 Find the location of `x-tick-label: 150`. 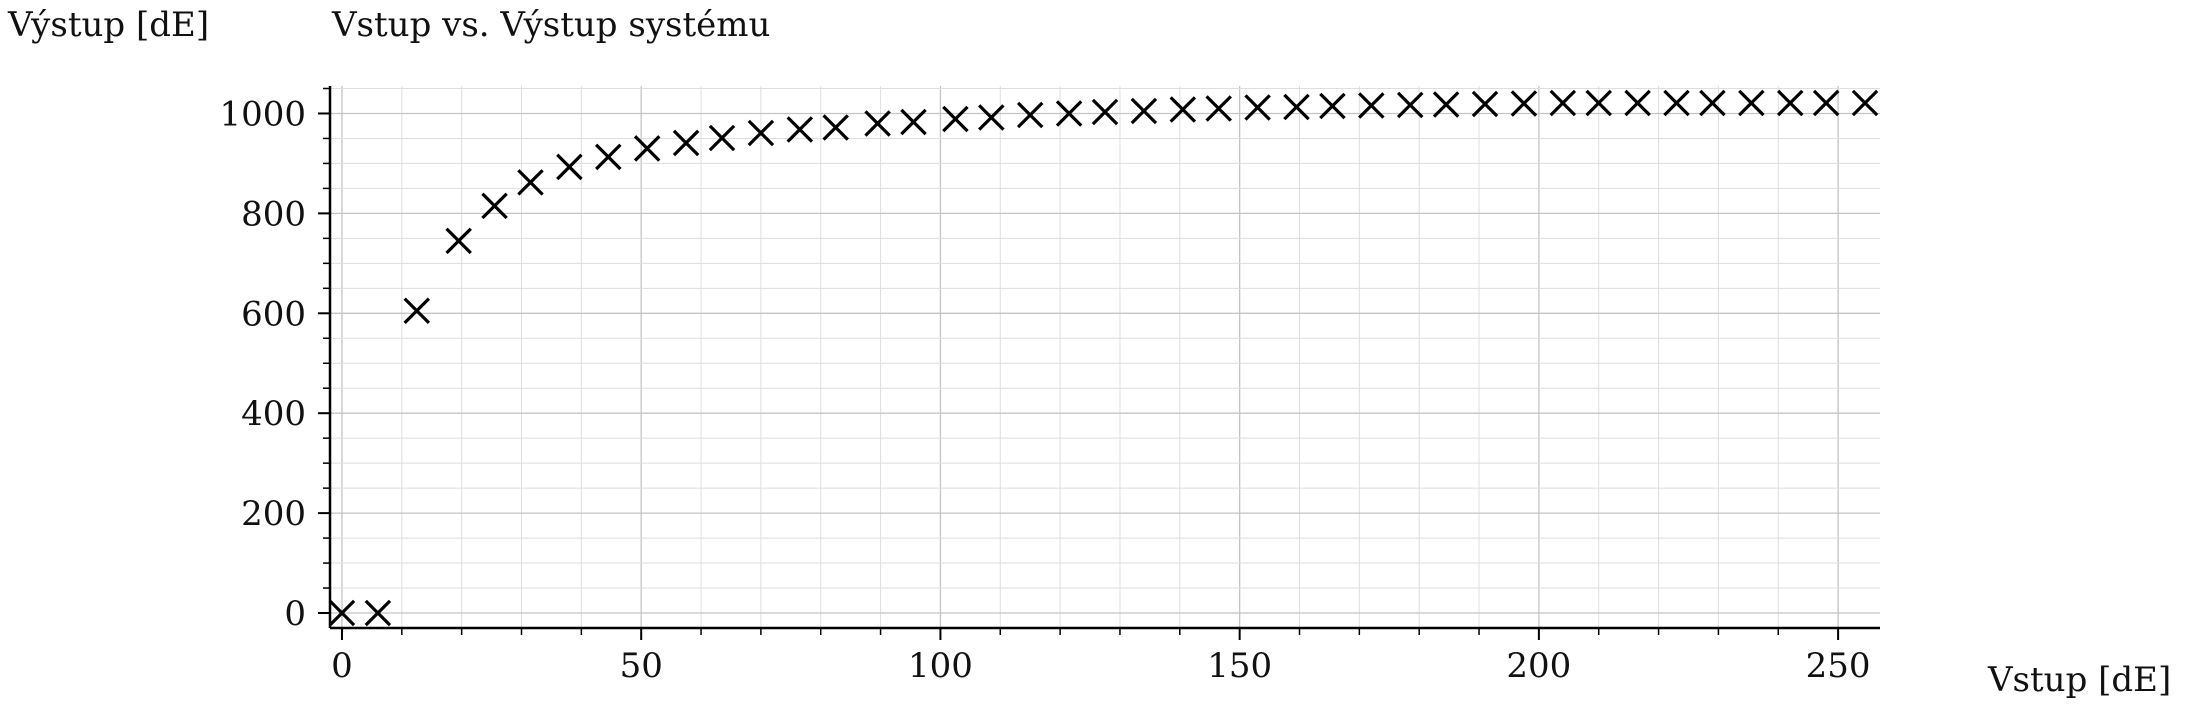

x-tick-label: 150 is located at coordinates (1239, 666).